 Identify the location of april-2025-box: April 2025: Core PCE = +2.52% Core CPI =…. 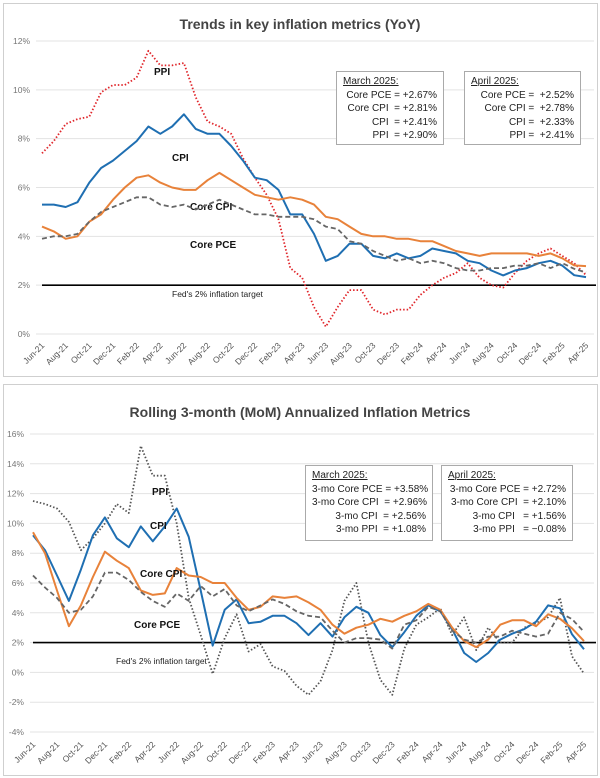
(522, 108).